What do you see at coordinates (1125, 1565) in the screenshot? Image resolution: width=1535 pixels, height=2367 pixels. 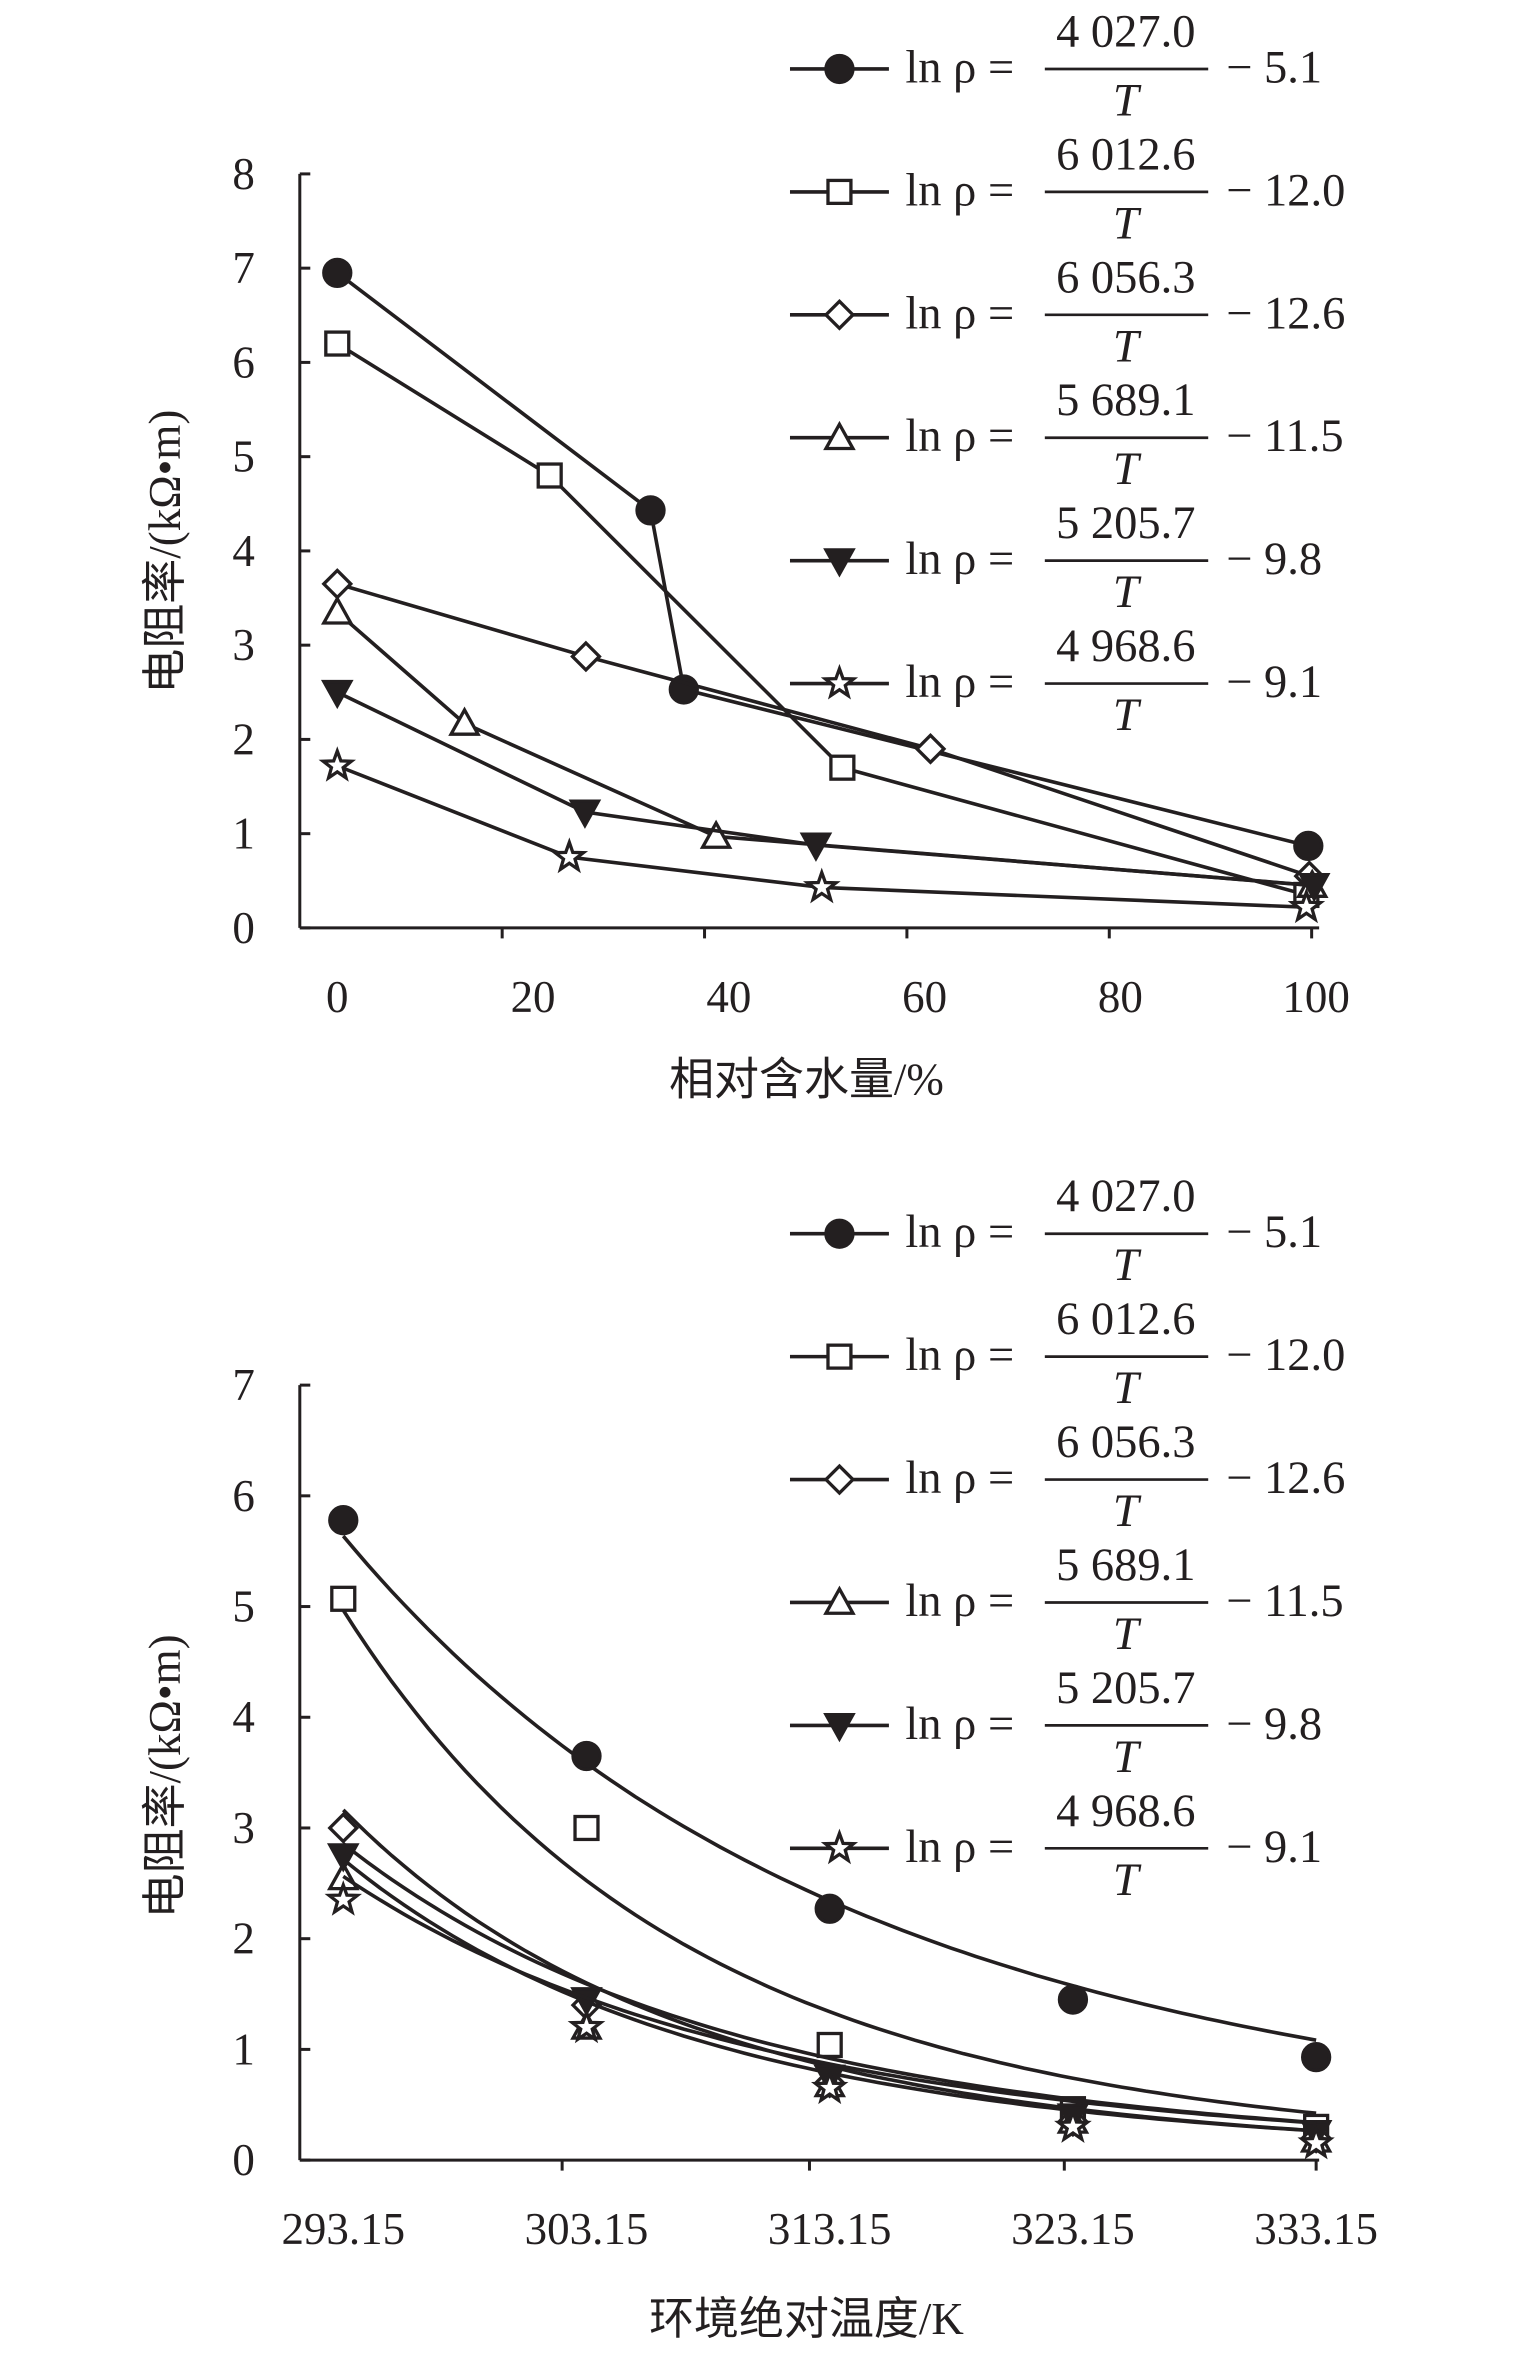 I see `legend-numerator: 5 689.1` at bounding box center [1125, 1565].